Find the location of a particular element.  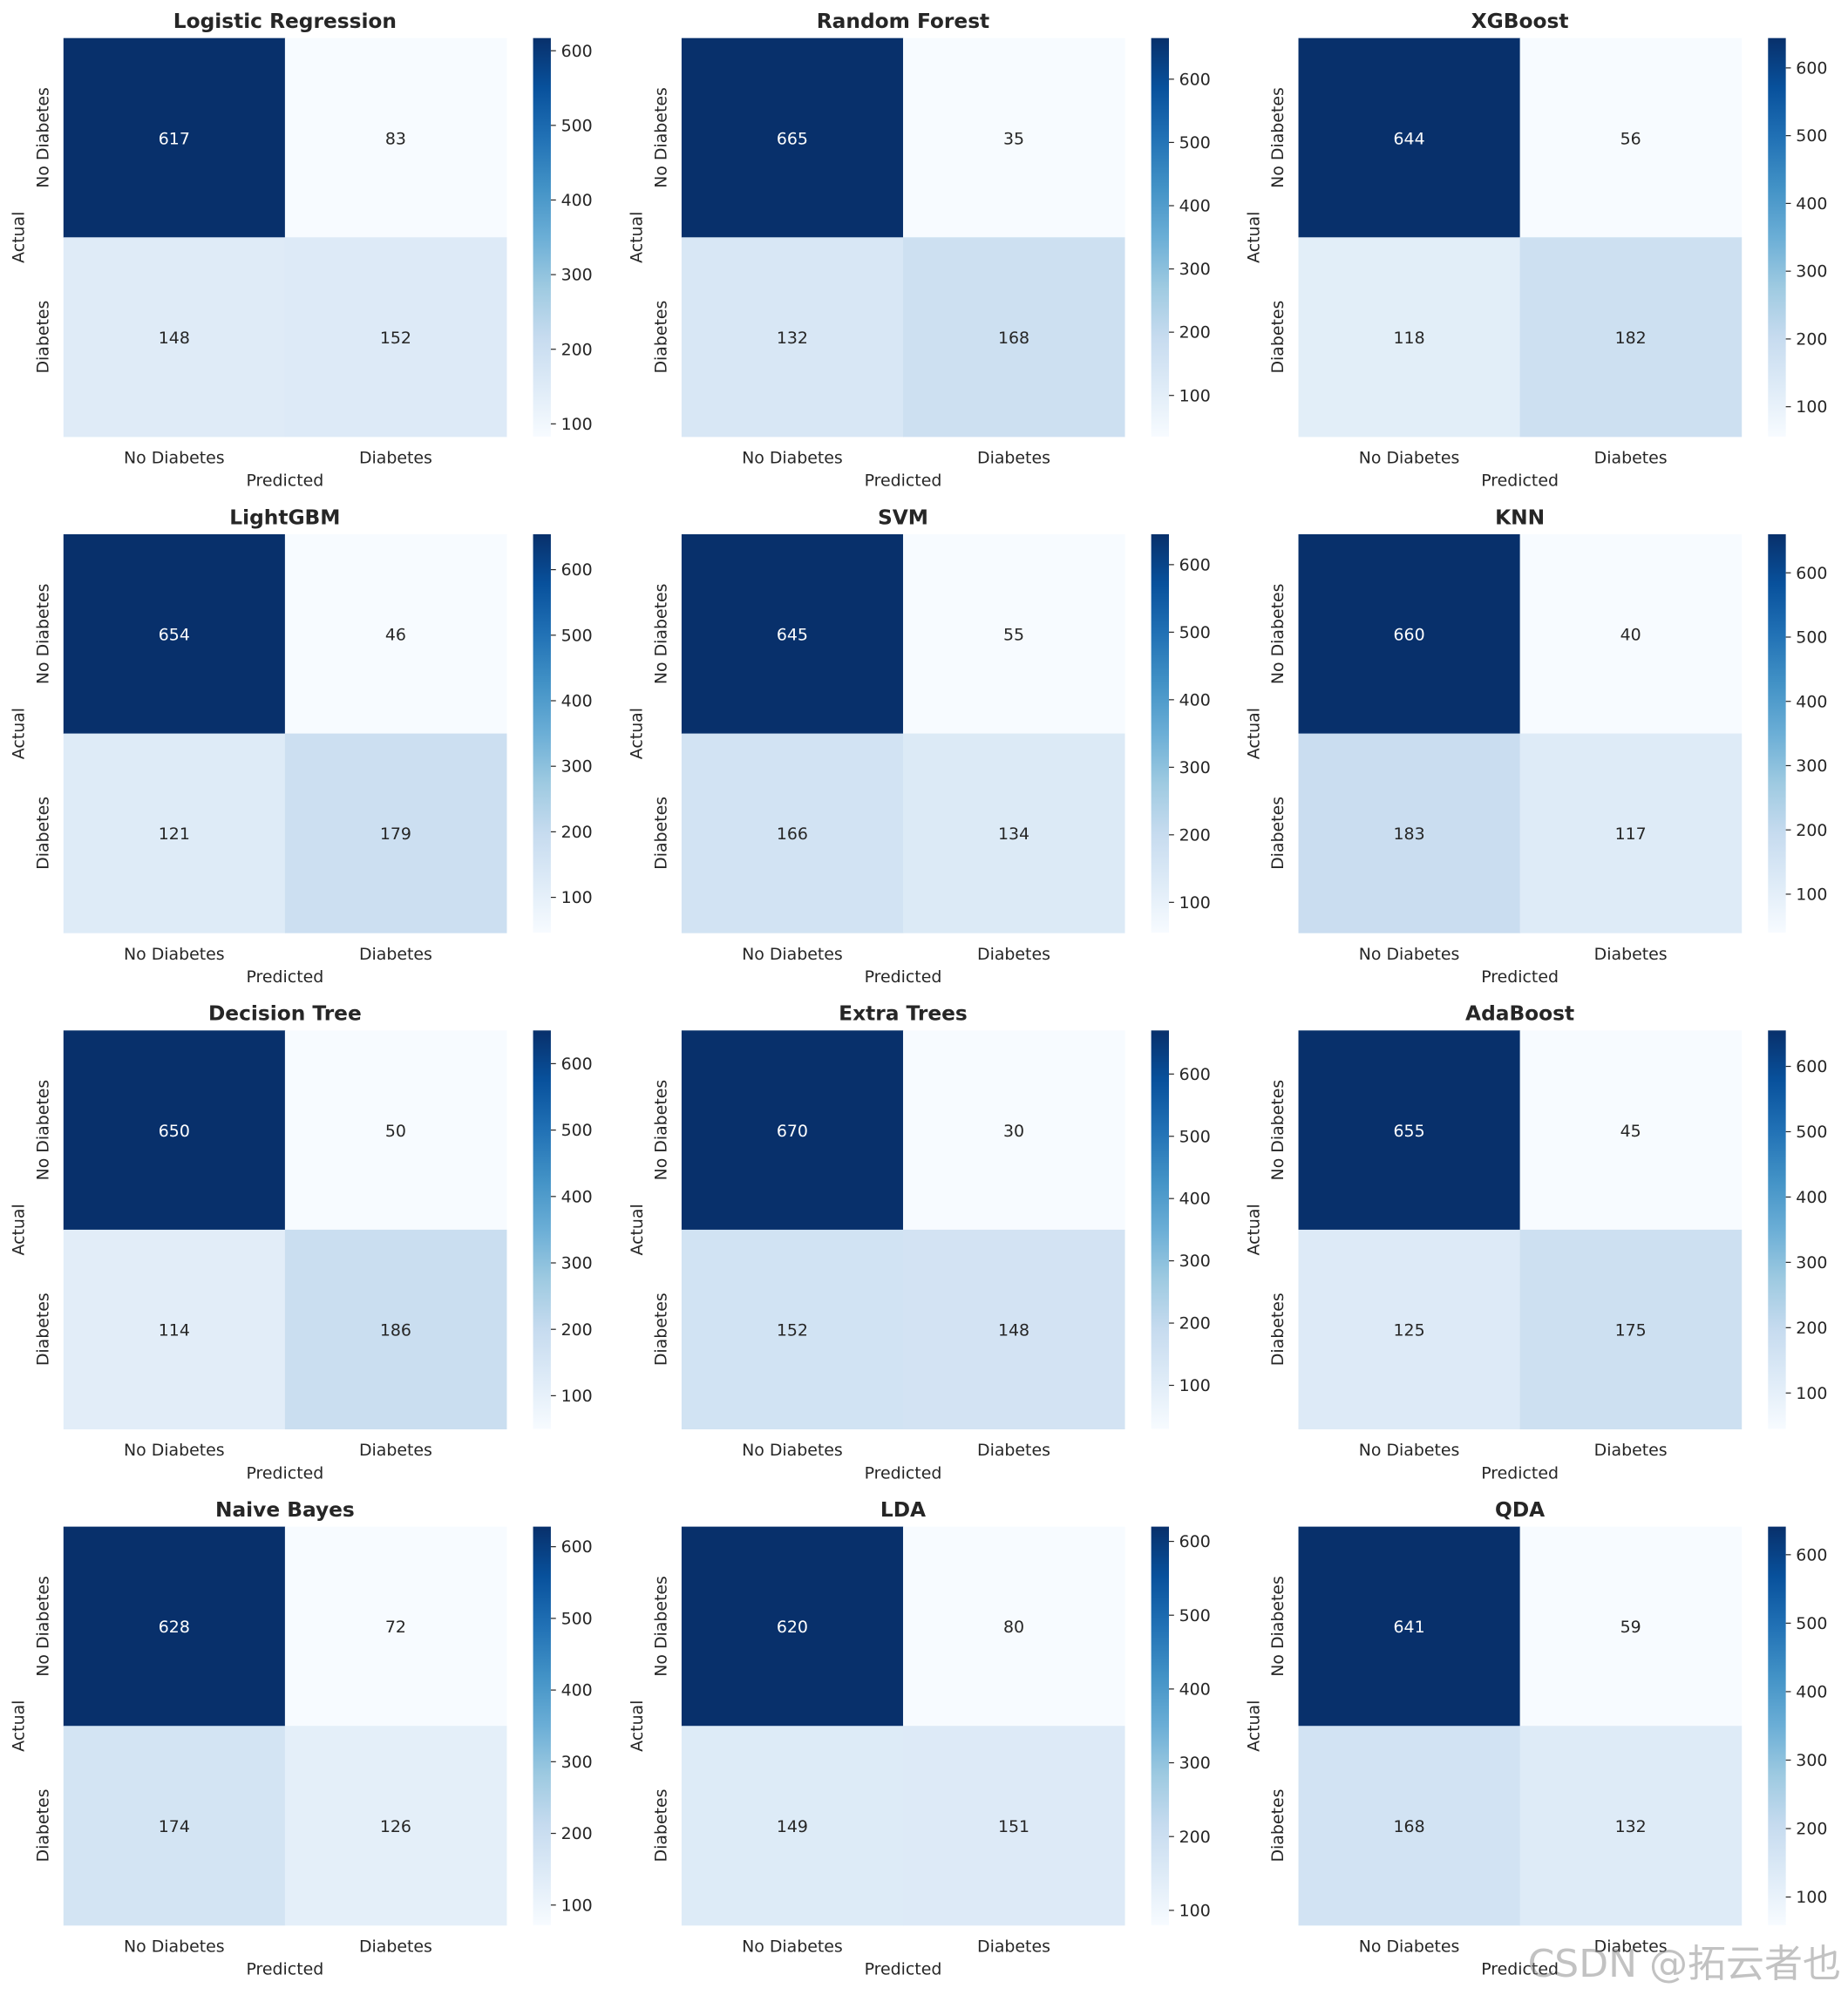

cell-value-label: 628 is located at coordinates (174, 1627).